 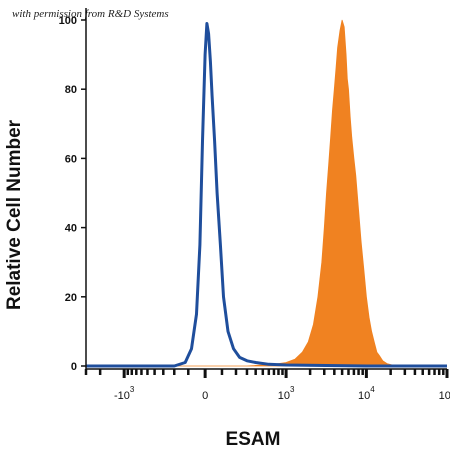 I want to click on x-tick-label: -103, so click(x=124, y=393).